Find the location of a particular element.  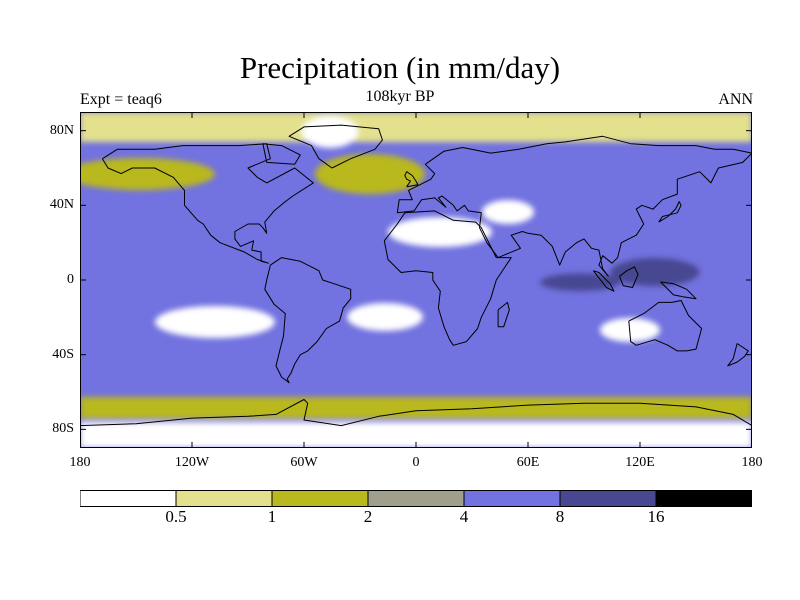

coastline-africa is located at coordinates (447, 278).